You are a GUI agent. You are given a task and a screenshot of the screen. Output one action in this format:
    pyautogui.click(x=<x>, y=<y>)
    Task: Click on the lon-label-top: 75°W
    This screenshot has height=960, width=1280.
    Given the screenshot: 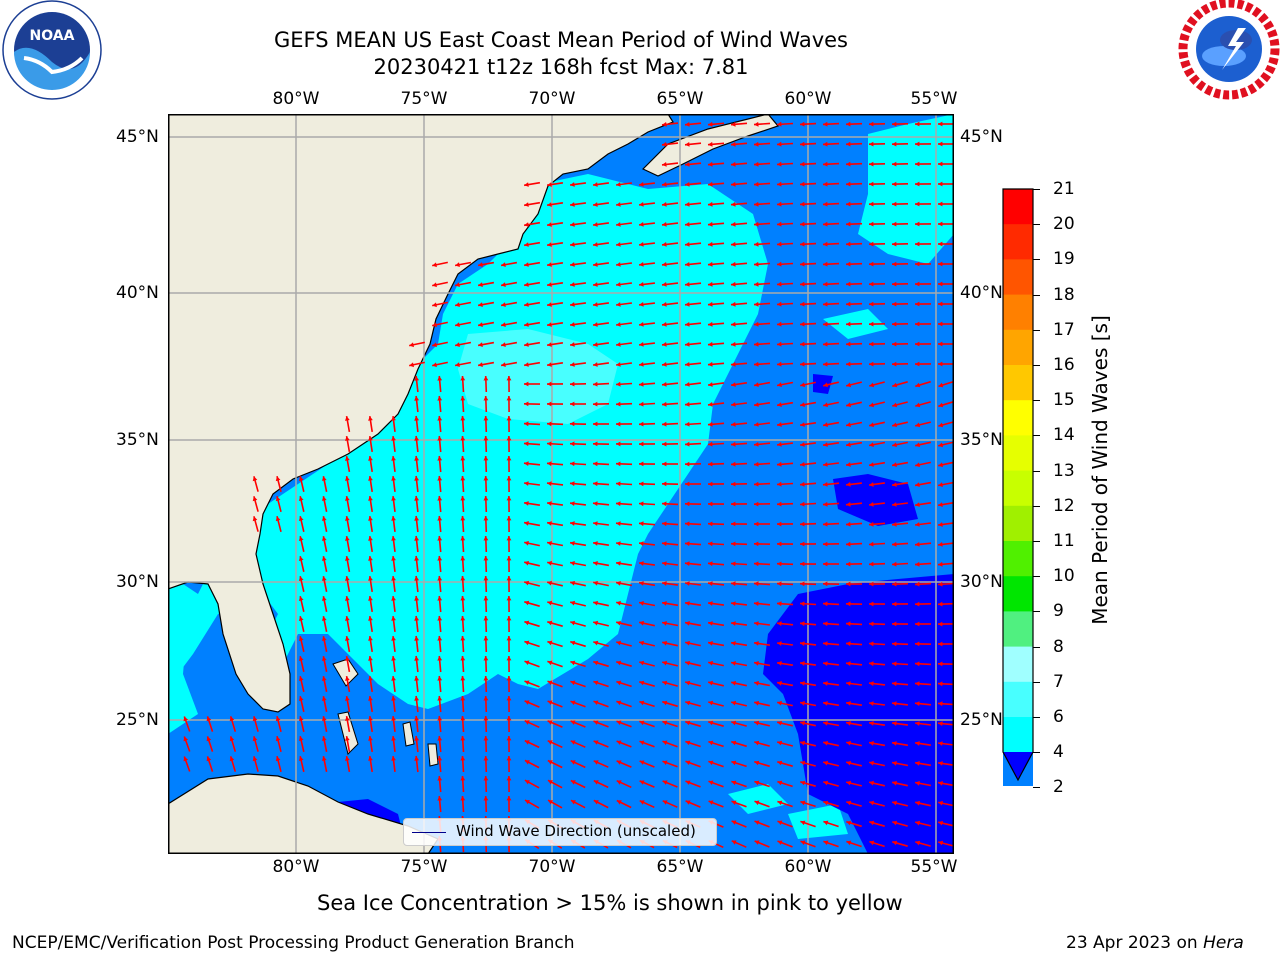 What is the action you would take?
    pyautogui.click(x=424, y=99)
    